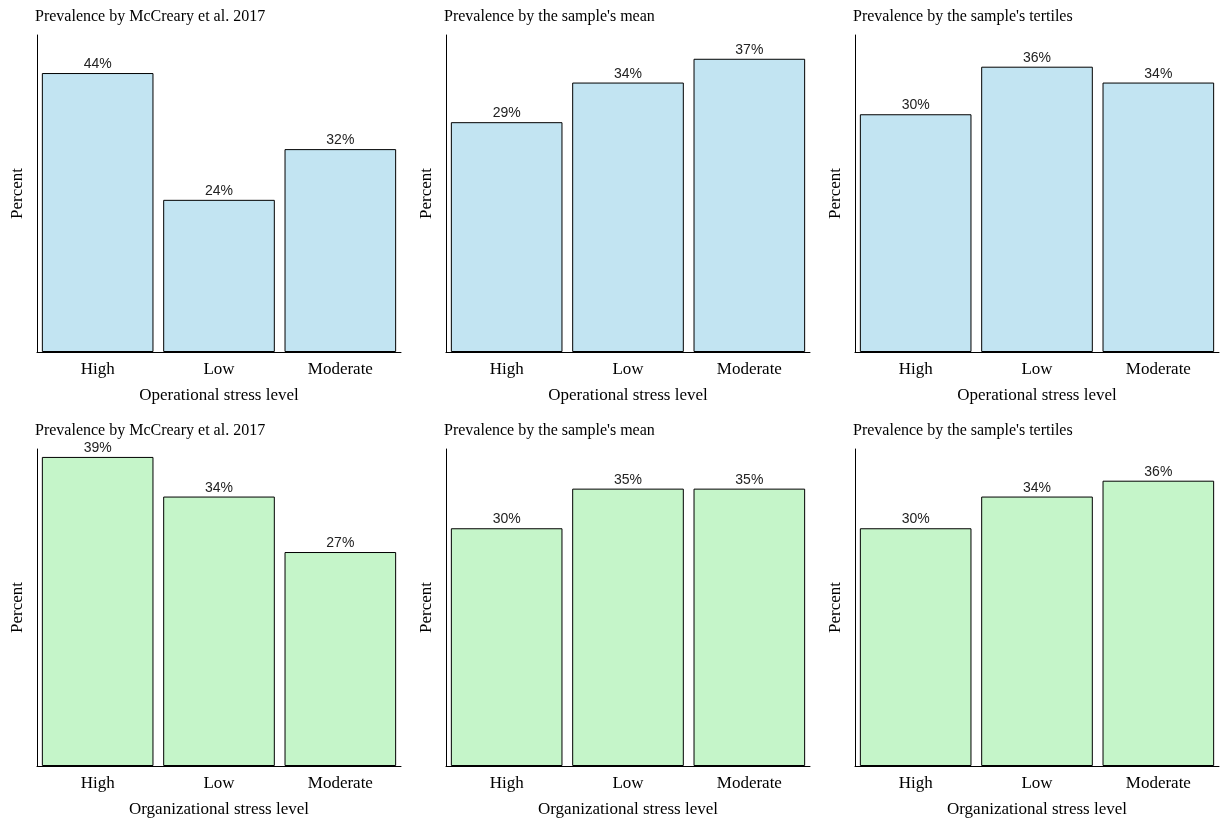 The width and height of the screenshot is (1227, 828). What do you see at coordinates (219, 189) in the screenshot?
I see `data-label: 24%` at bounding box center [219, 189].